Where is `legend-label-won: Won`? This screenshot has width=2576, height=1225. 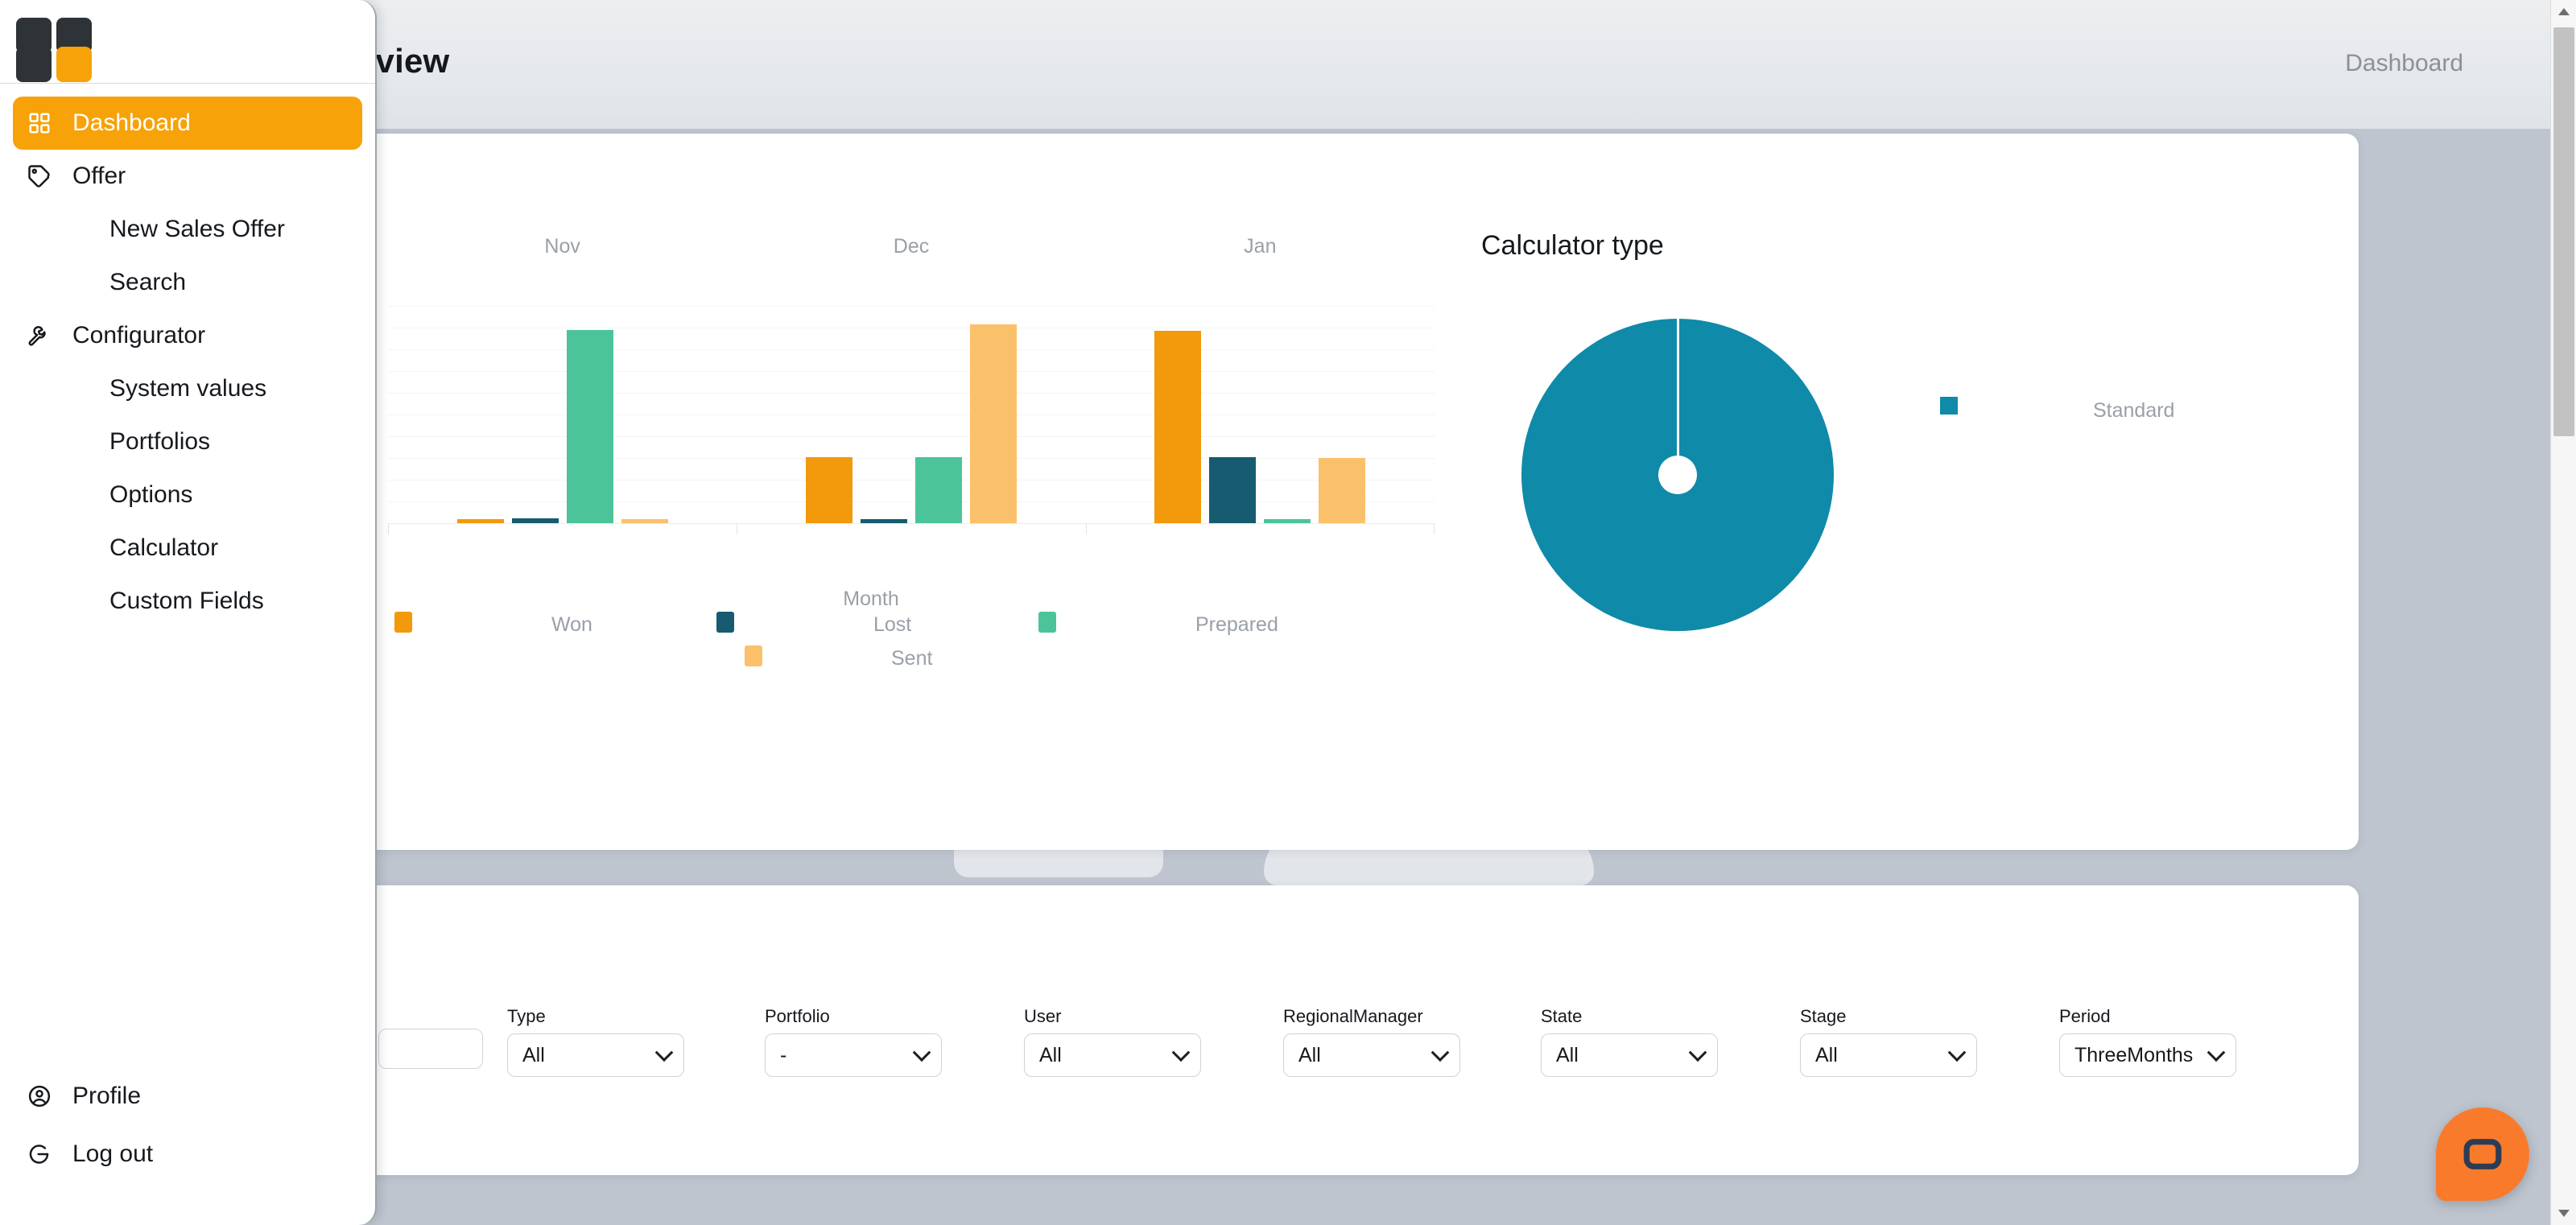
legend-label-won: Won is located at coordinates (571, 624).